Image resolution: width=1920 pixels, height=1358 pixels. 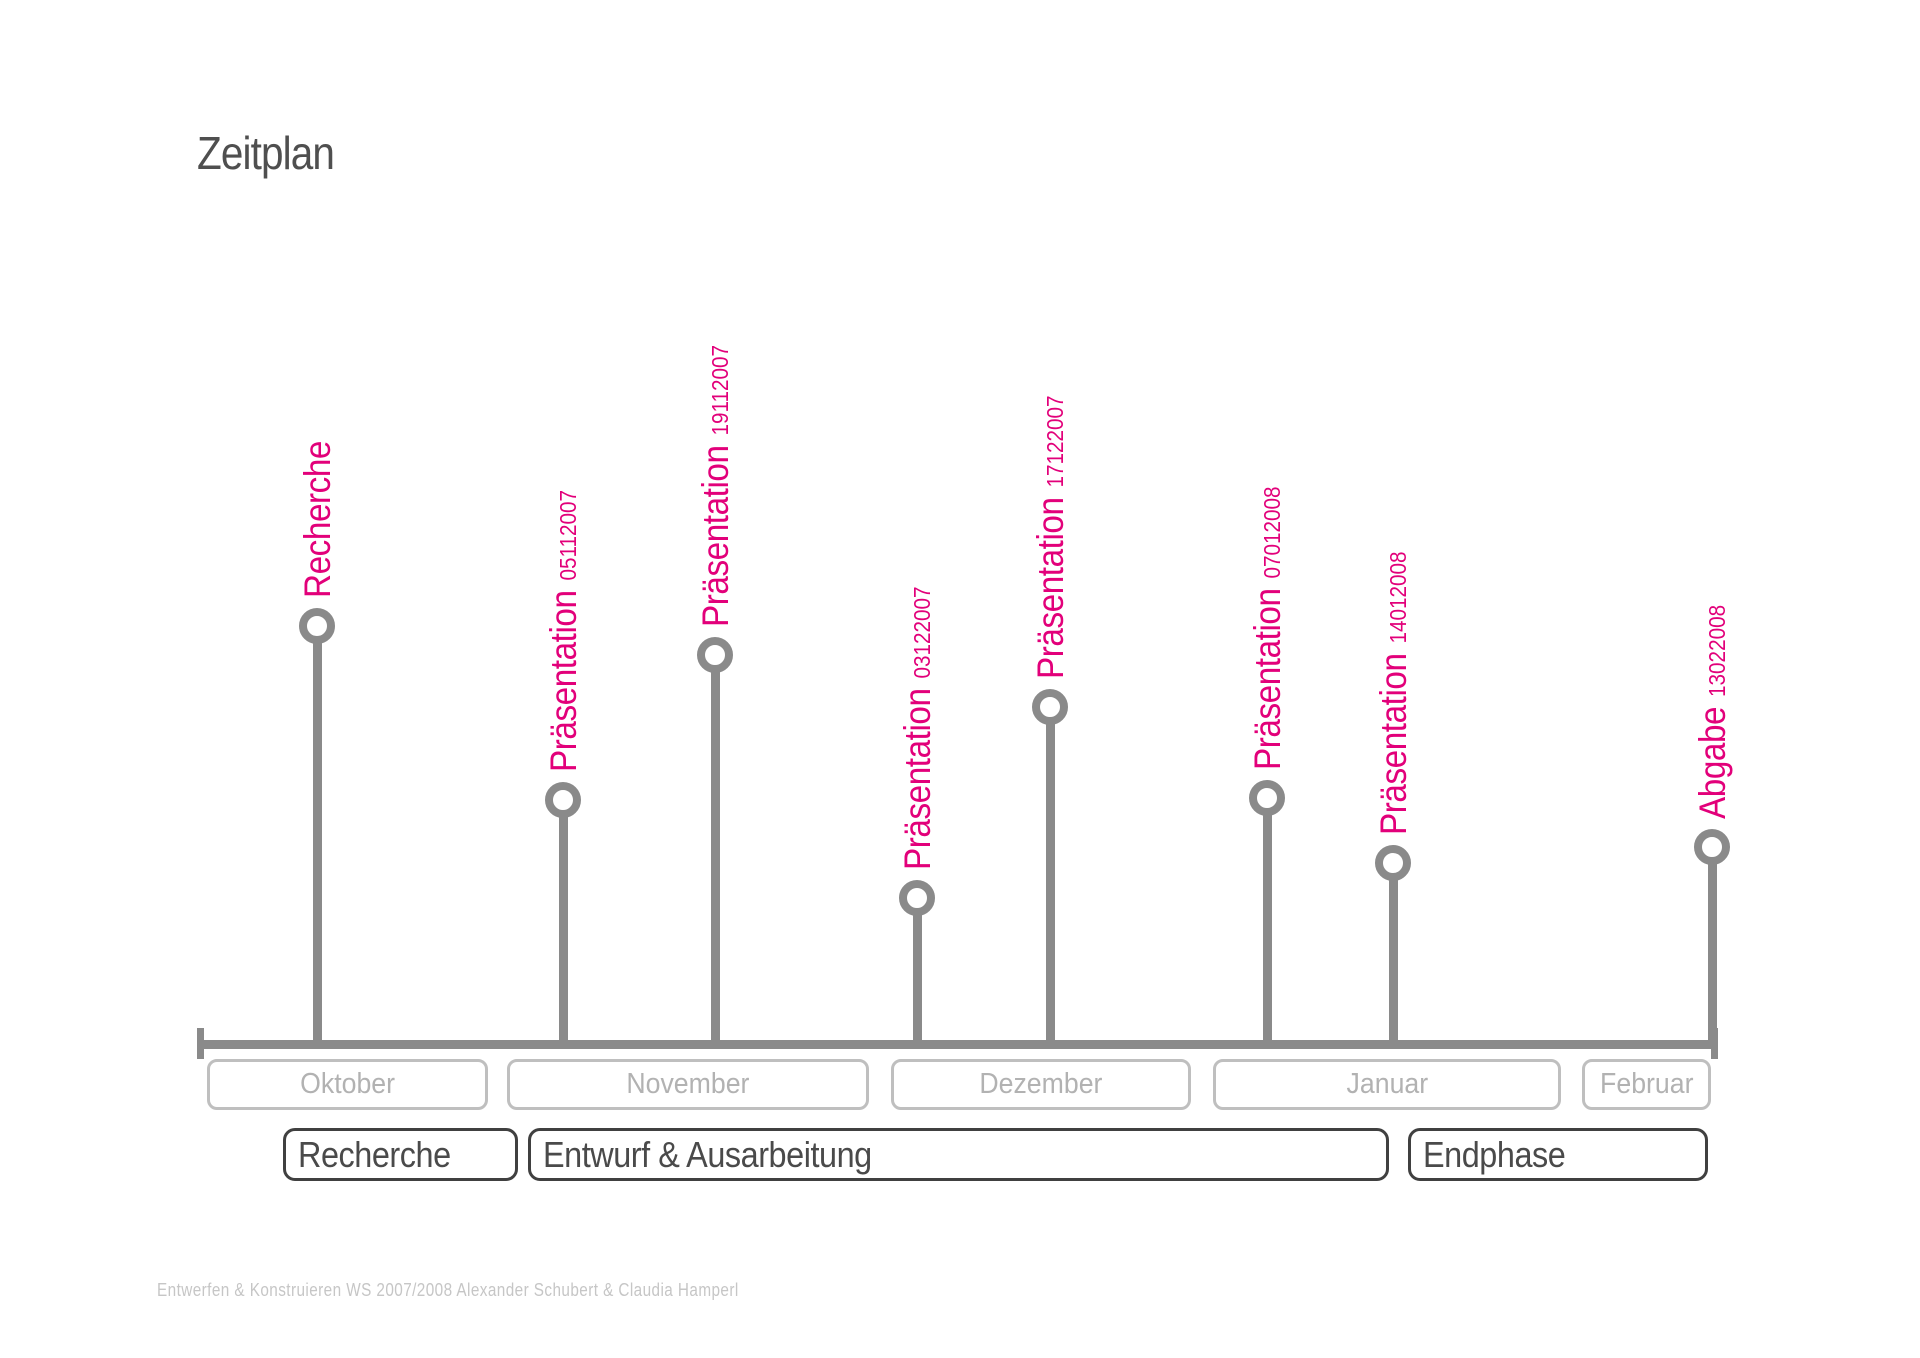 I want to click on month-label: Oktober, so click(x=347, y=1084).